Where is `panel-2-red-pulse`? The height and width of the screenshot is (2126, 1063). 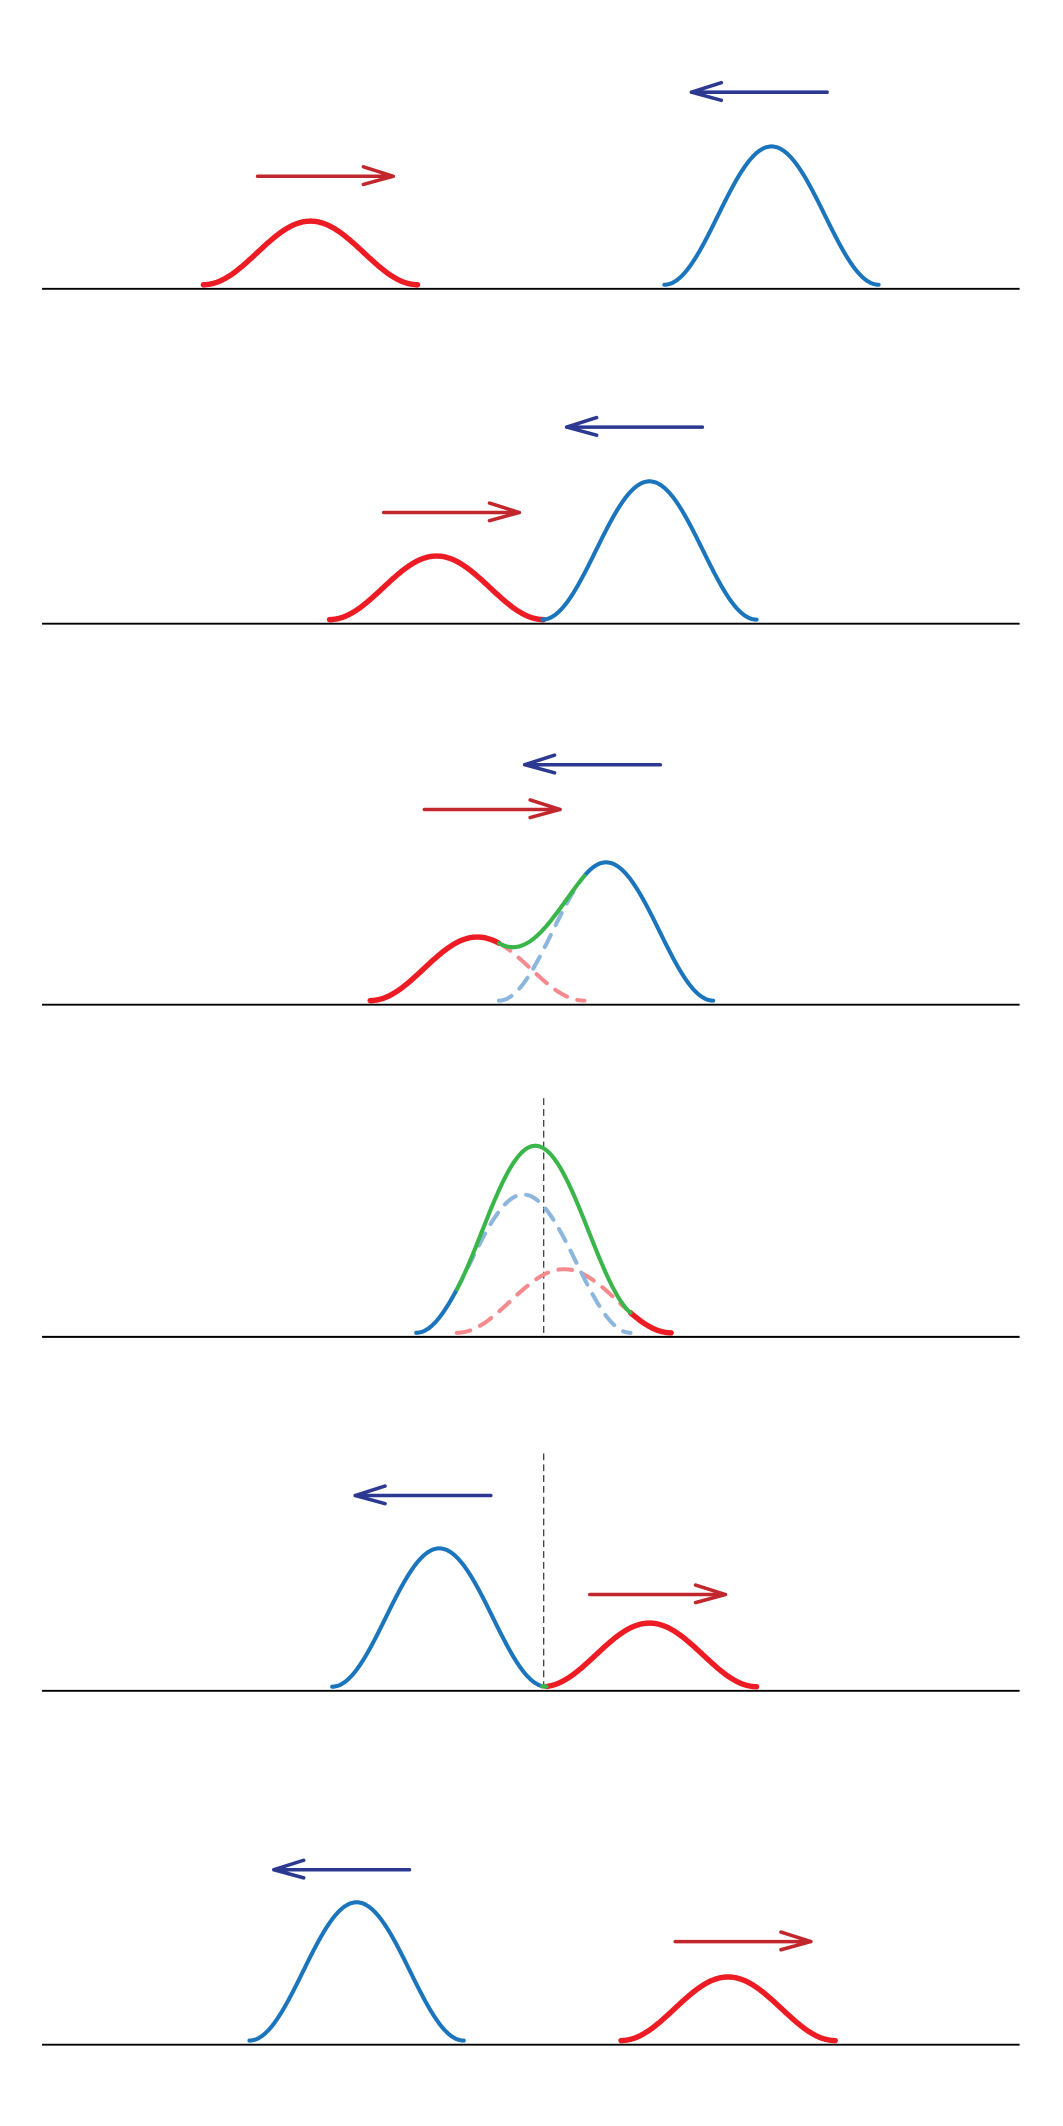 panel-2-red-pulse is located at coordinates (436, 588).